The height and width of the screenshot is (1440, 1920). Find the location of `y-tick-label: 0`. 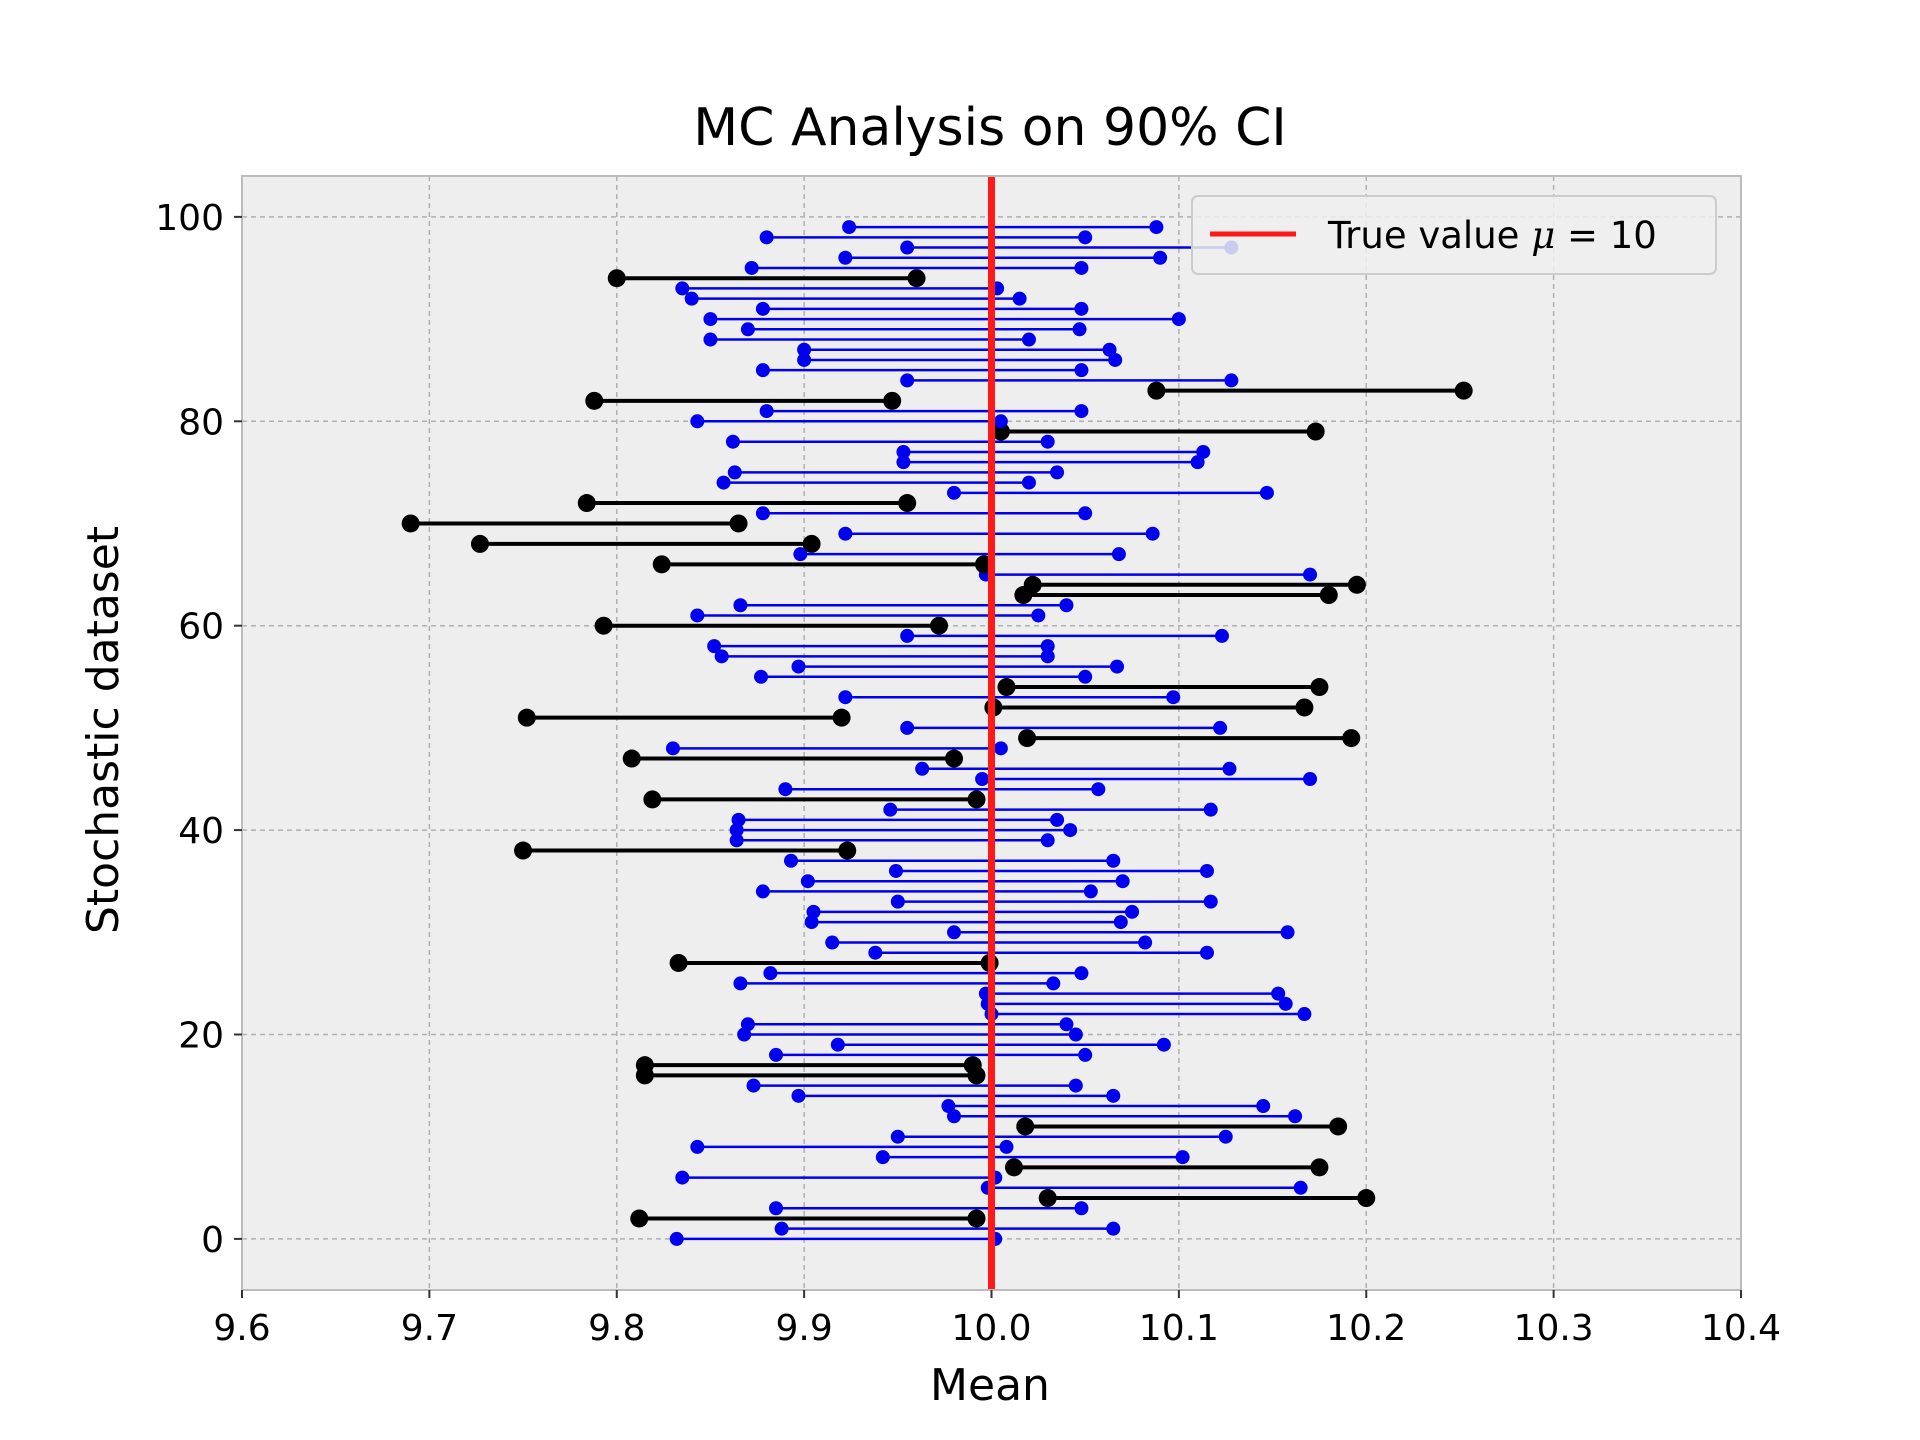

y-tick-label: 0 is located at coordinates (212, 1240).